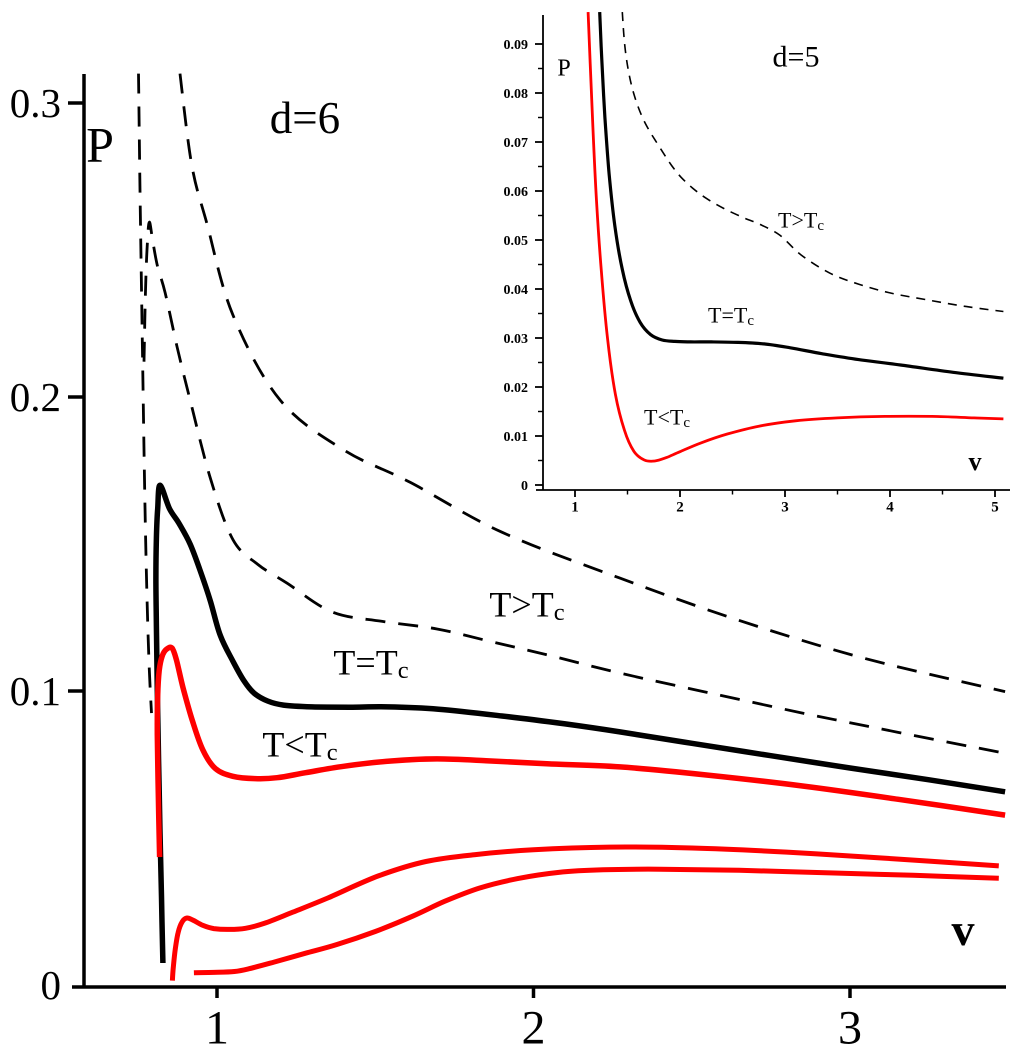  What do you see at coordinates (332, 752) in the screenshot?
I see `main-label-T-less-Tc-subscript: c` at bounding box center [332, 752].